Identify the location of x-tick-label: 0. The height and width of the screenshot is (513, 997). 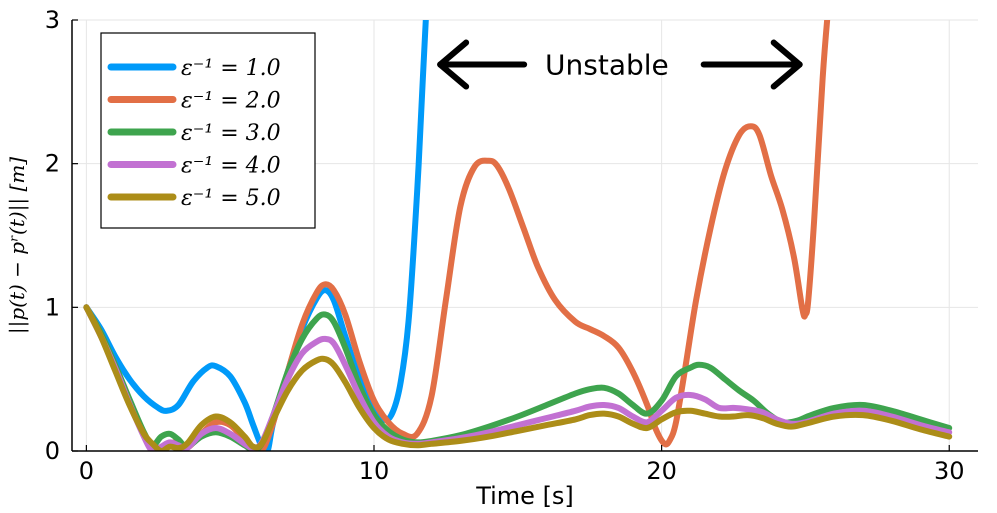
(86, 471).